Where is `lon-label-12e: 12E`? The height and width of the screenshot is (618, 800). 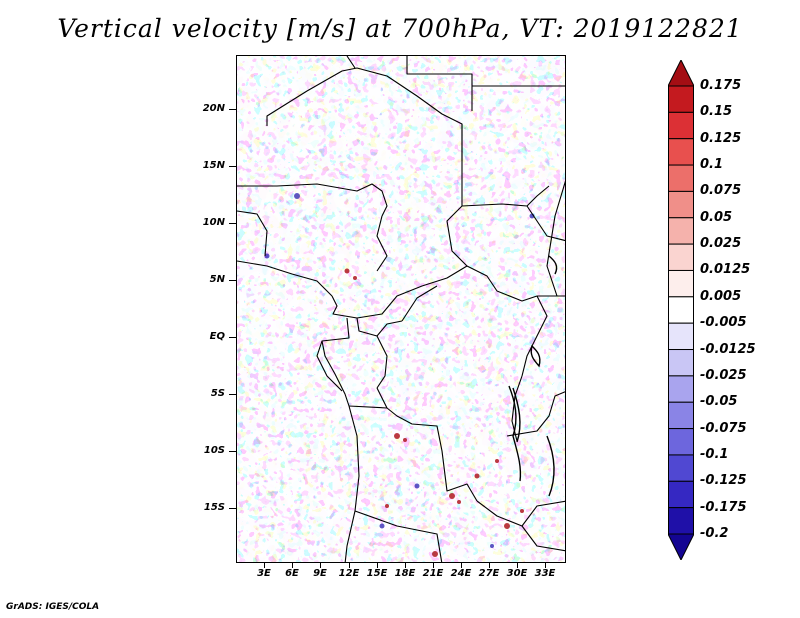
lon-label-12e: 12E is located at coordinates (349, 573).